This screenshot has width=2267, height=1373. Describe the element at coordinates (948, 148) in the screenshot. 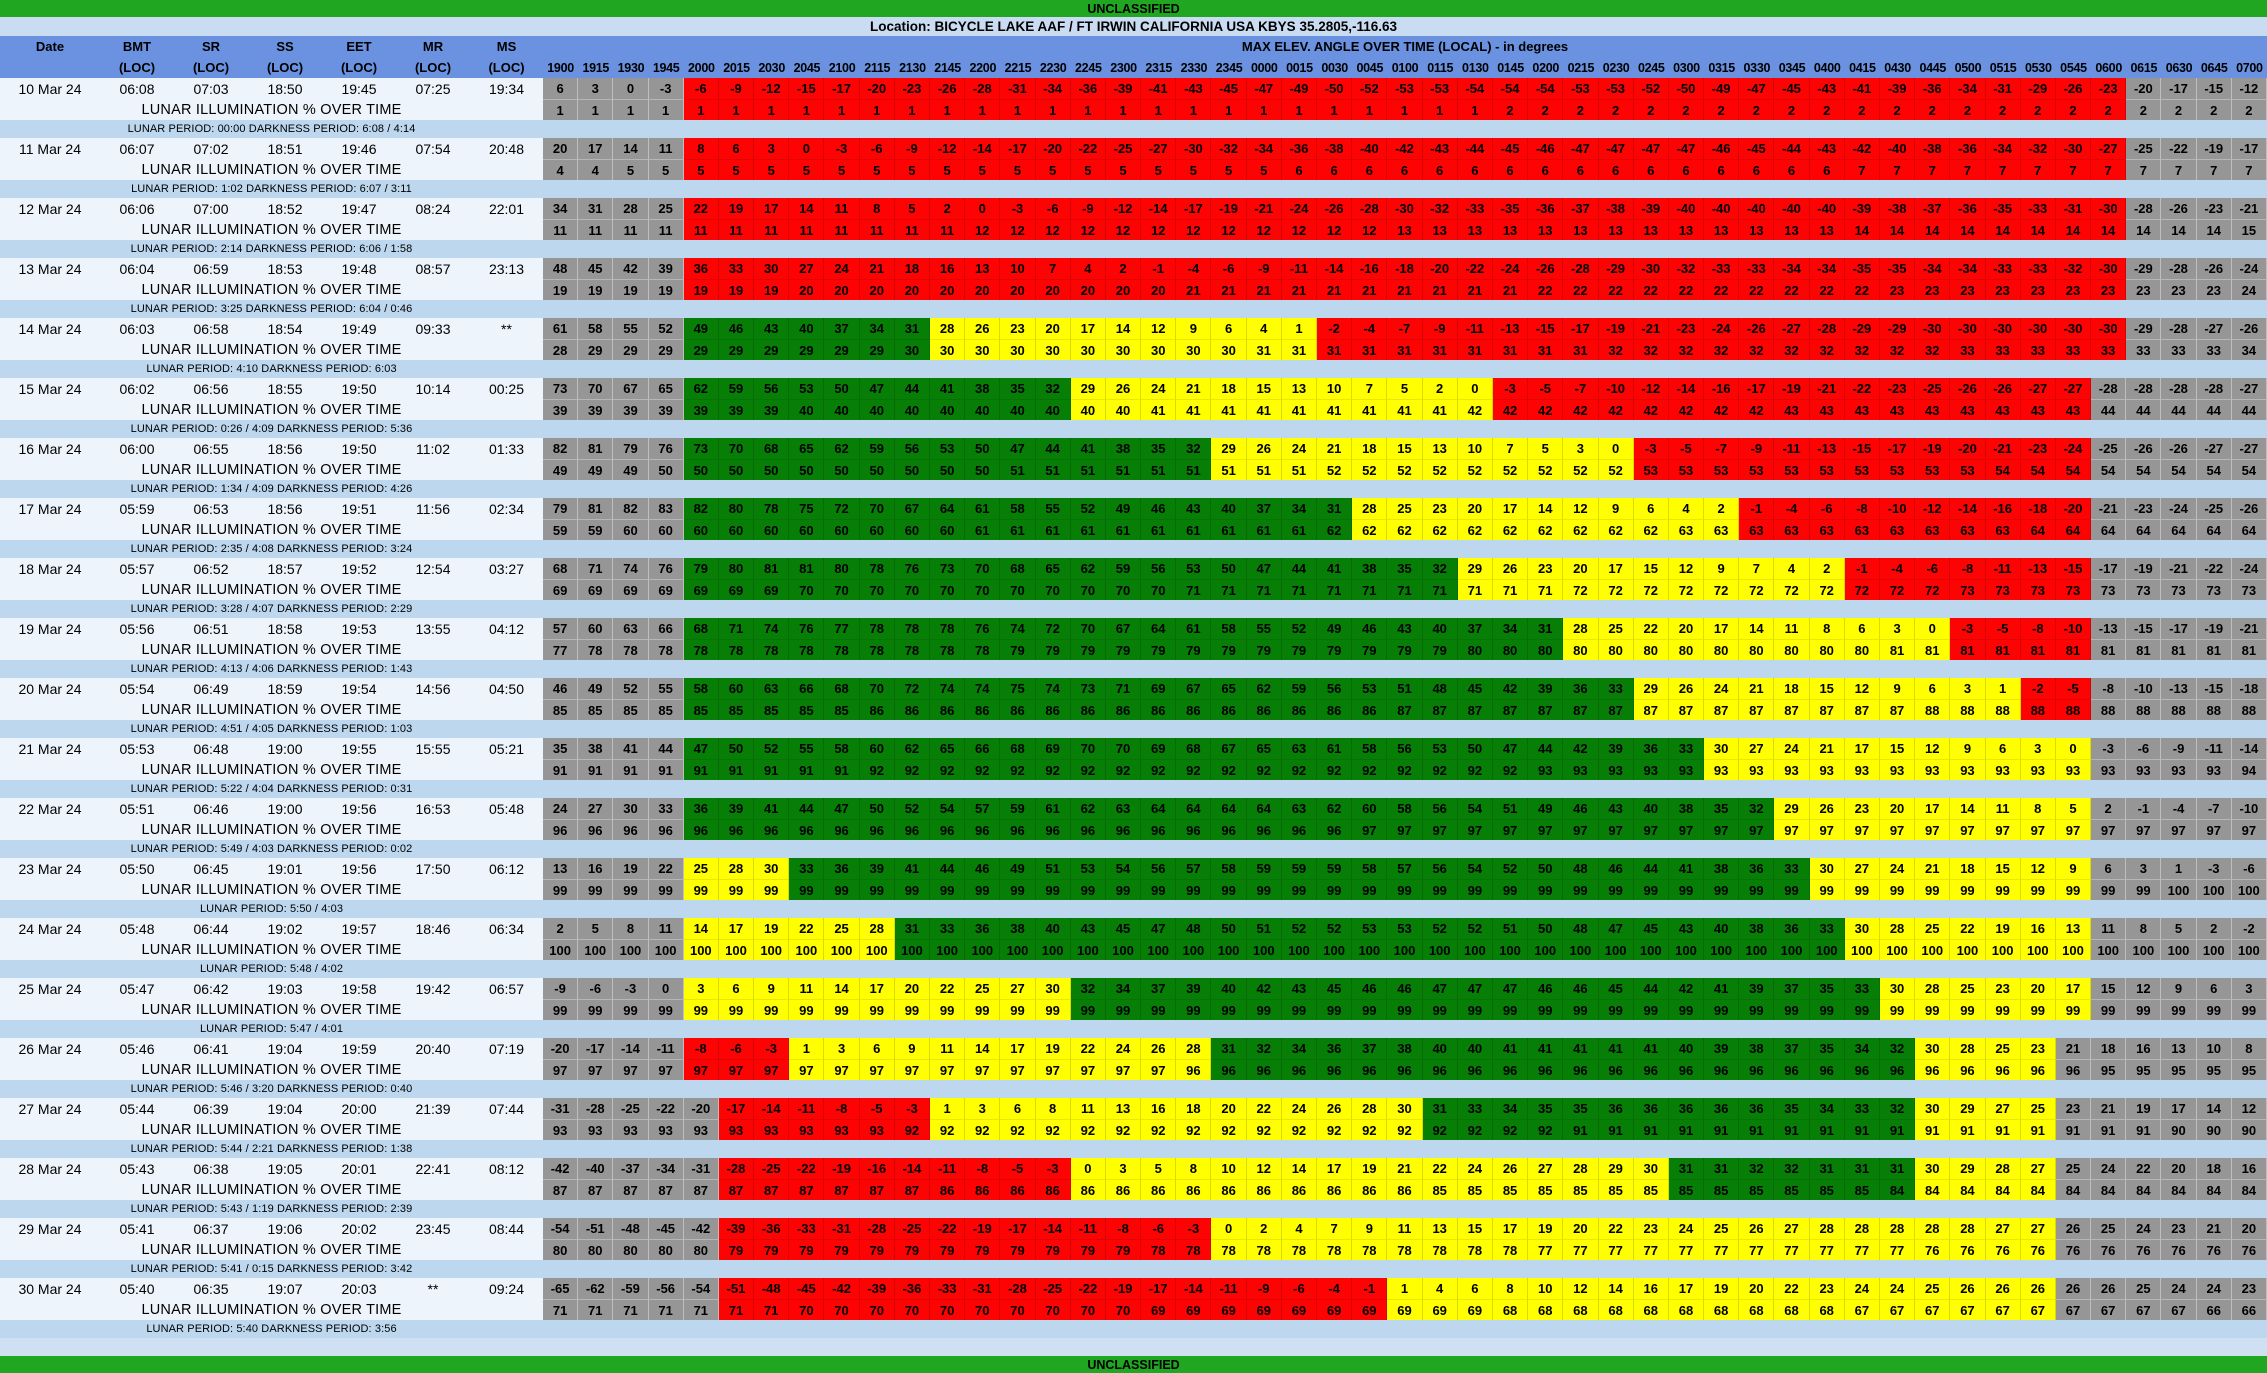

I see `max-elev-cell: -12` at that location.